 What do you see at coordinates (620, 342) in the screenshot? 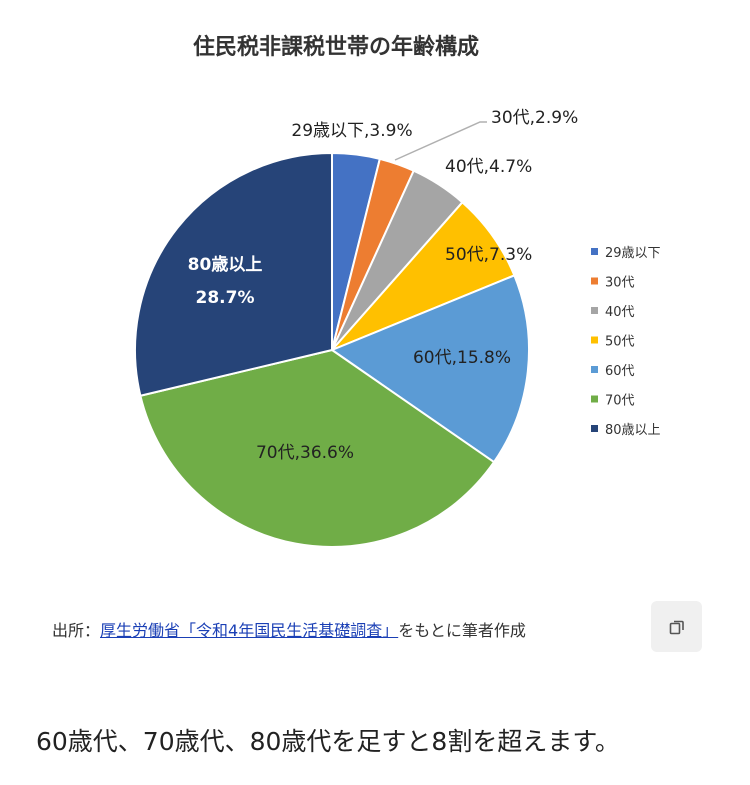
I see `legend-label-3: 50代` at bounding box center [620, 342].